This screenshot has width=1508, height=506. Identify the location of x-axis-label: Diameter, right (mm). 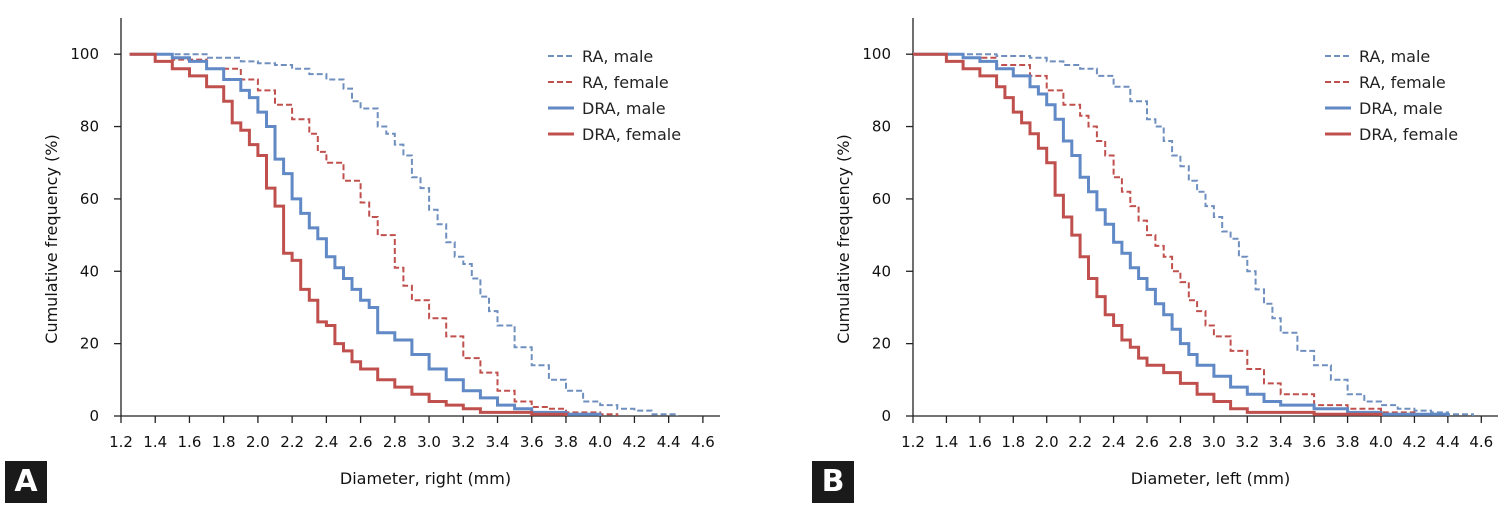
(425, 478).